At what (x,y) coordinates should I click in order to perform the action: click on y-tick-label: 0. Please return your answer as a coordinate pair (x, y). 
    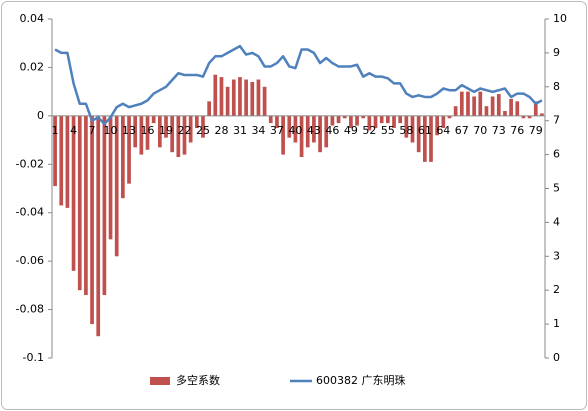
    Looking at the image, I should click on (40, 115).